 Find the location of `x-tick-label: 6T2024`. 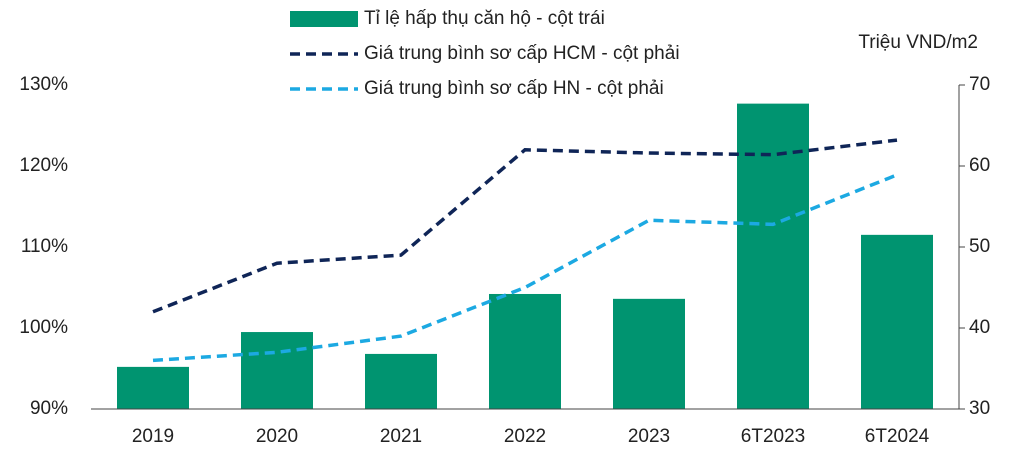

x-tick-label: 6T2024 is located at coordinates (897, 436).